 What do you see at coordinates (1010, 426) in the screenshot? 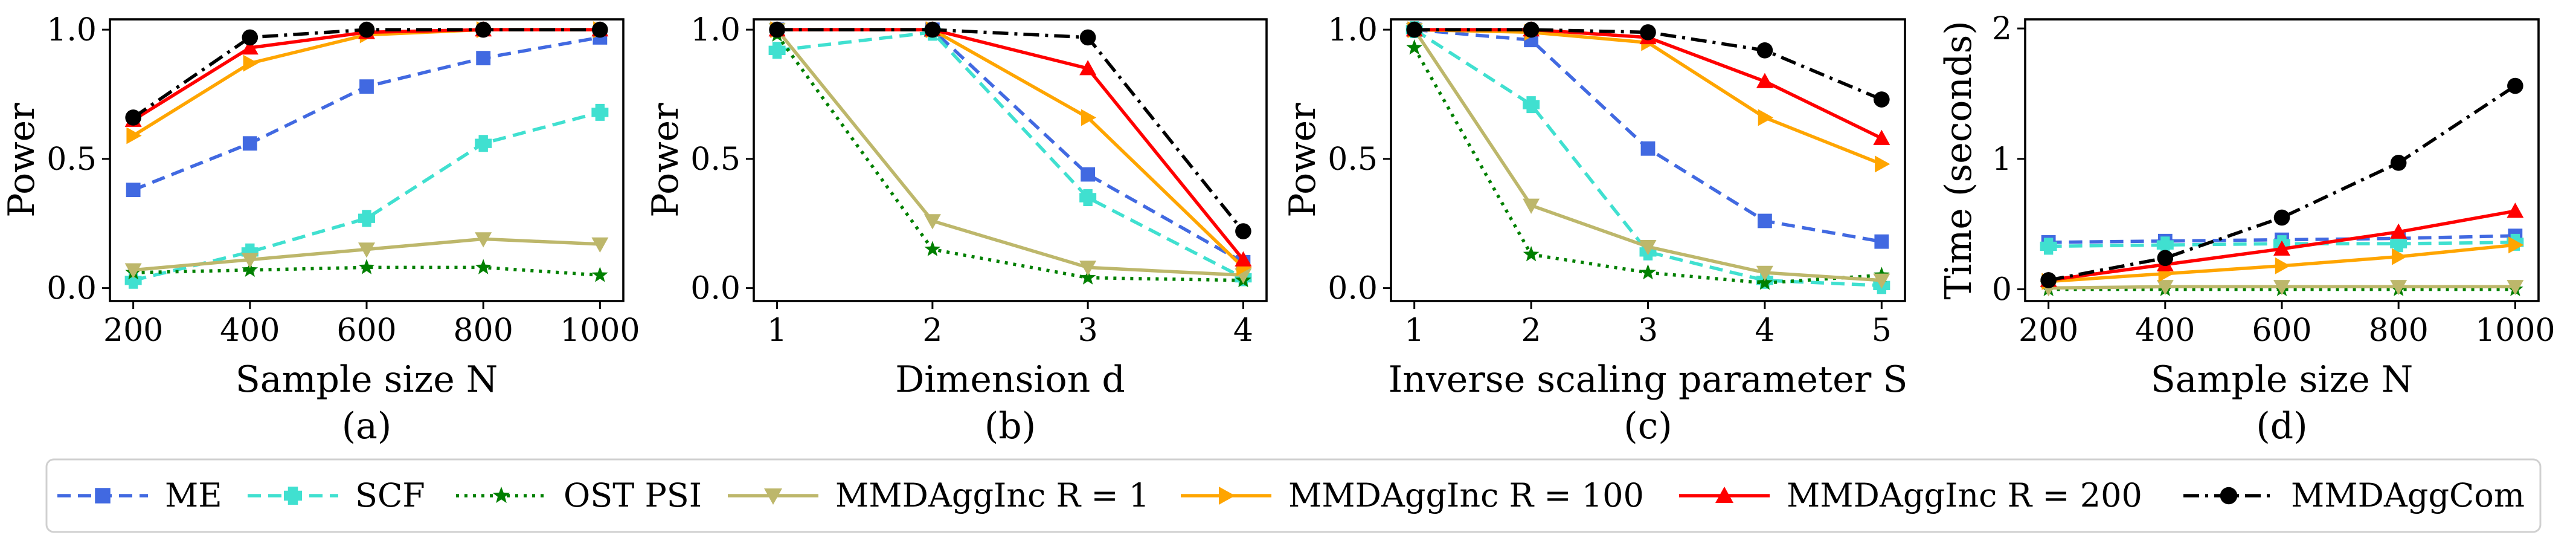
I see `panel-label: (b)` at bounding box center [1010, 426].